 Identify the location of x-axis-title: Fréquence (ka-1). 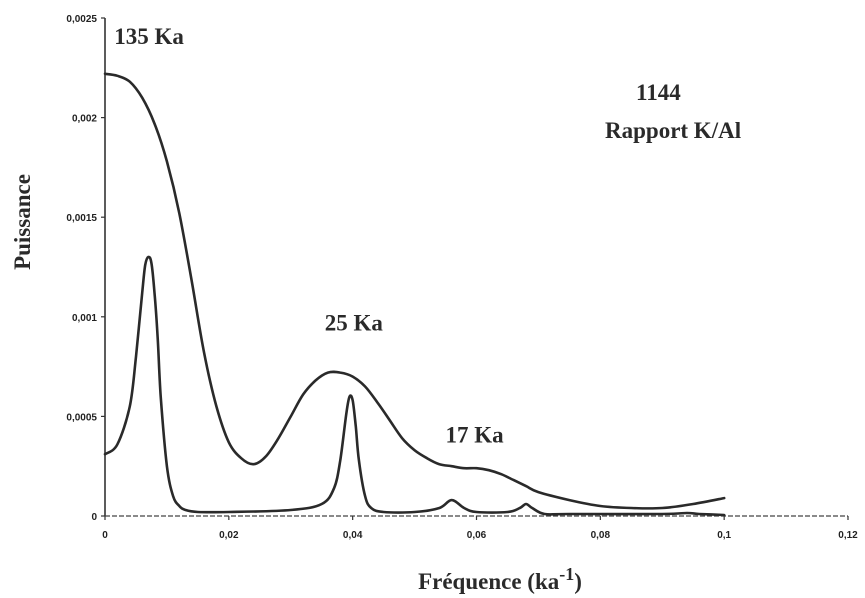
(500, 579).